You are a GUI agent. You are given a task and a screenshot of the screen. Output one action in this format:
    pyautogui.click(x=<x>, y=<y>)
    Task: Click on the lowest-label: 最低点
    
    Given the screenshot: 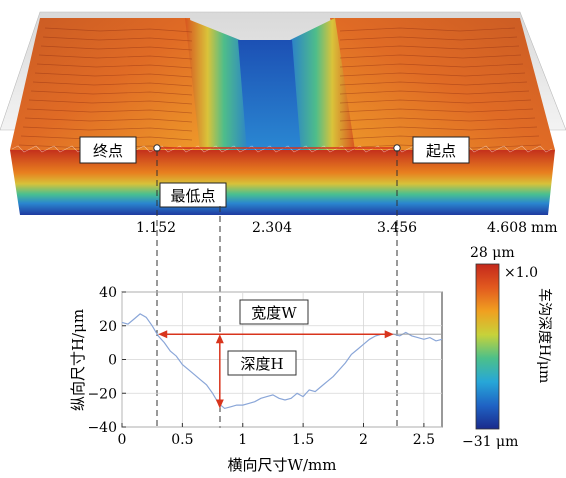 What is the action you would take?
    pyautogui.click(x=192, y=196)
    